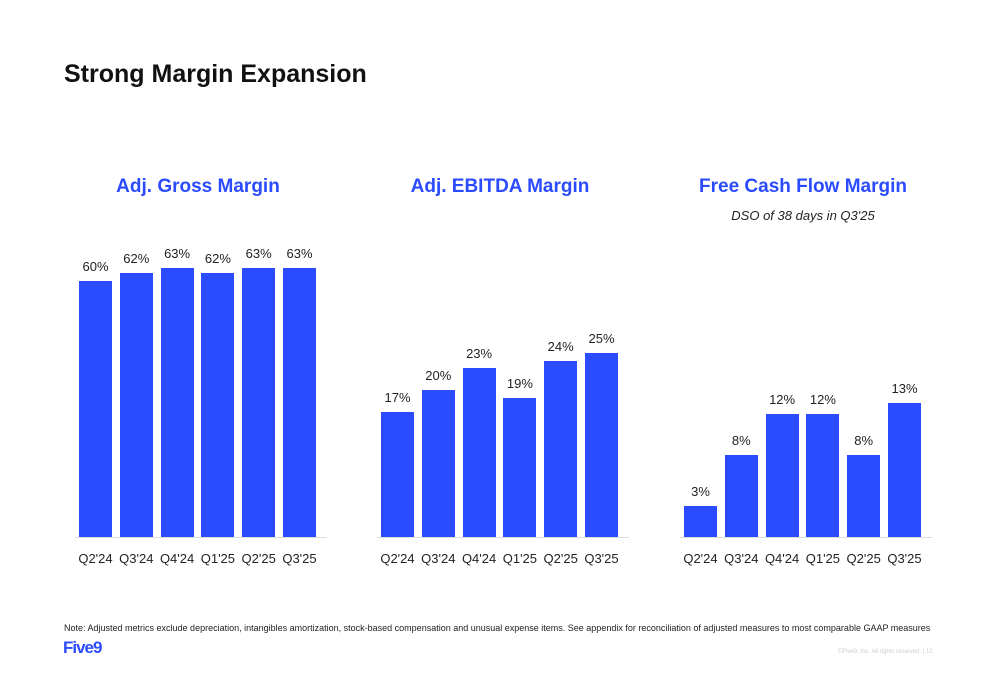 The height and width of the screenshot is (685, 1000). What do you see at coordinates (438, 376) in the screenshot?
I see `data-label: 20%` at bounding box center [438, 376].